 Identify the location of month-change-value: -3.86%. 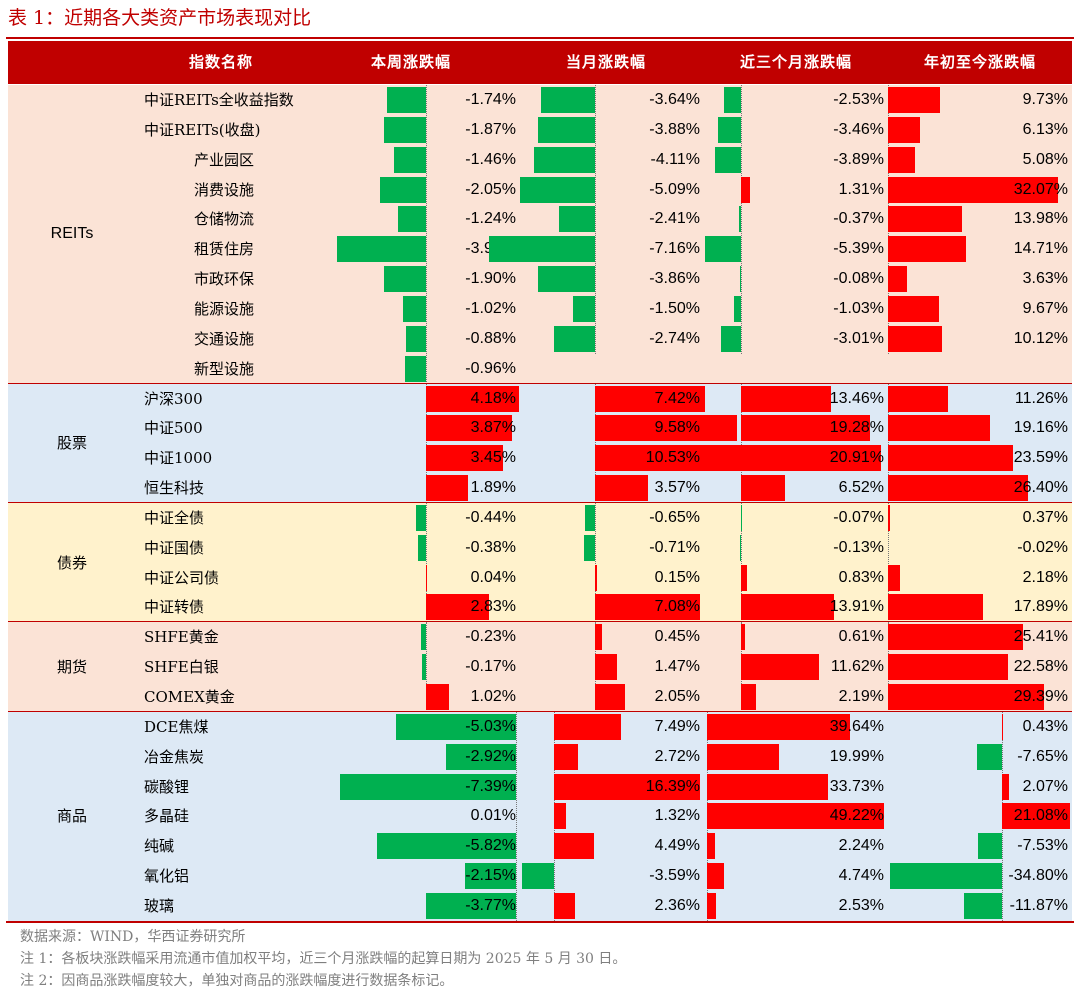
(674, 279).